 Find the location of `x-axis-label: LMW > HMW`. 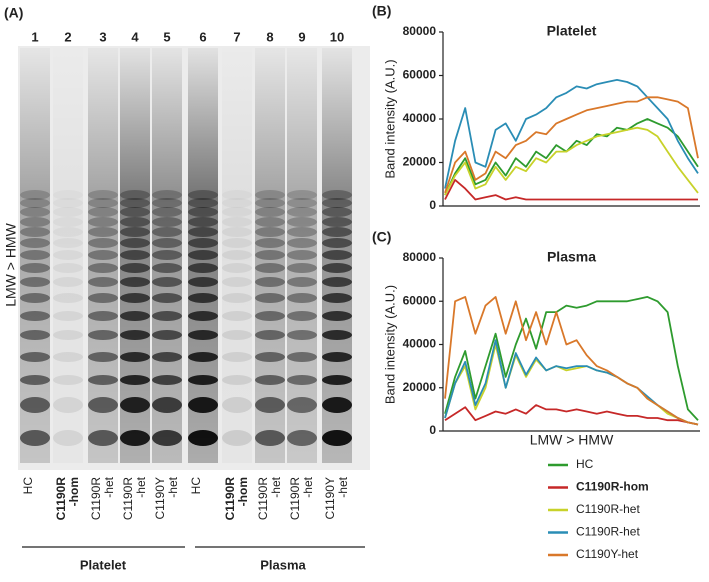

x-axis-label: LMW > HMW is located at coordinates (572, 440).